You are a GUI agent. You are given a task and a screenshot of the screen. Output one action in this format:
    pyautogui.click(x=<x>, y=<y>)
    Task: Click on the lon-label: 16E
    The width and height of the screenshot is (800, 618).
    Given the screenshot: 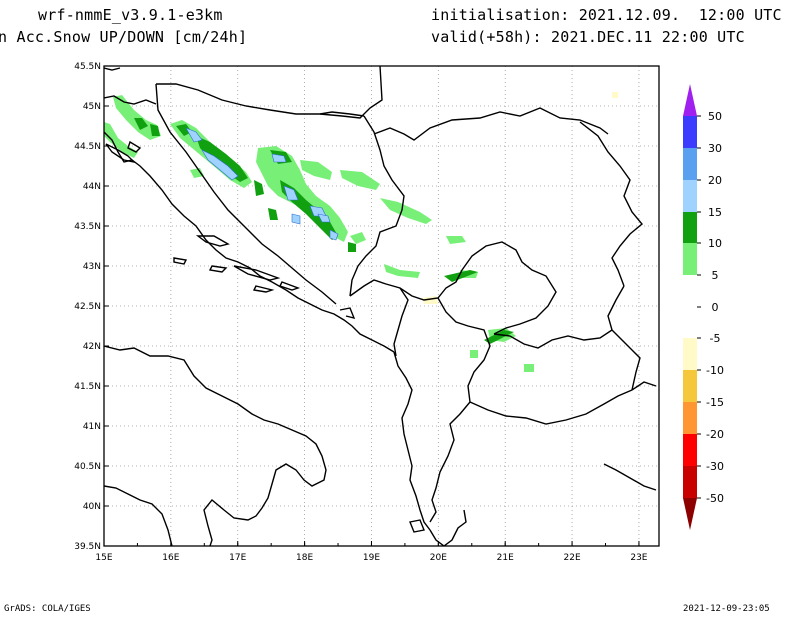 What is the action you would take?
    pyautogui.click(x=170, y=558)
    